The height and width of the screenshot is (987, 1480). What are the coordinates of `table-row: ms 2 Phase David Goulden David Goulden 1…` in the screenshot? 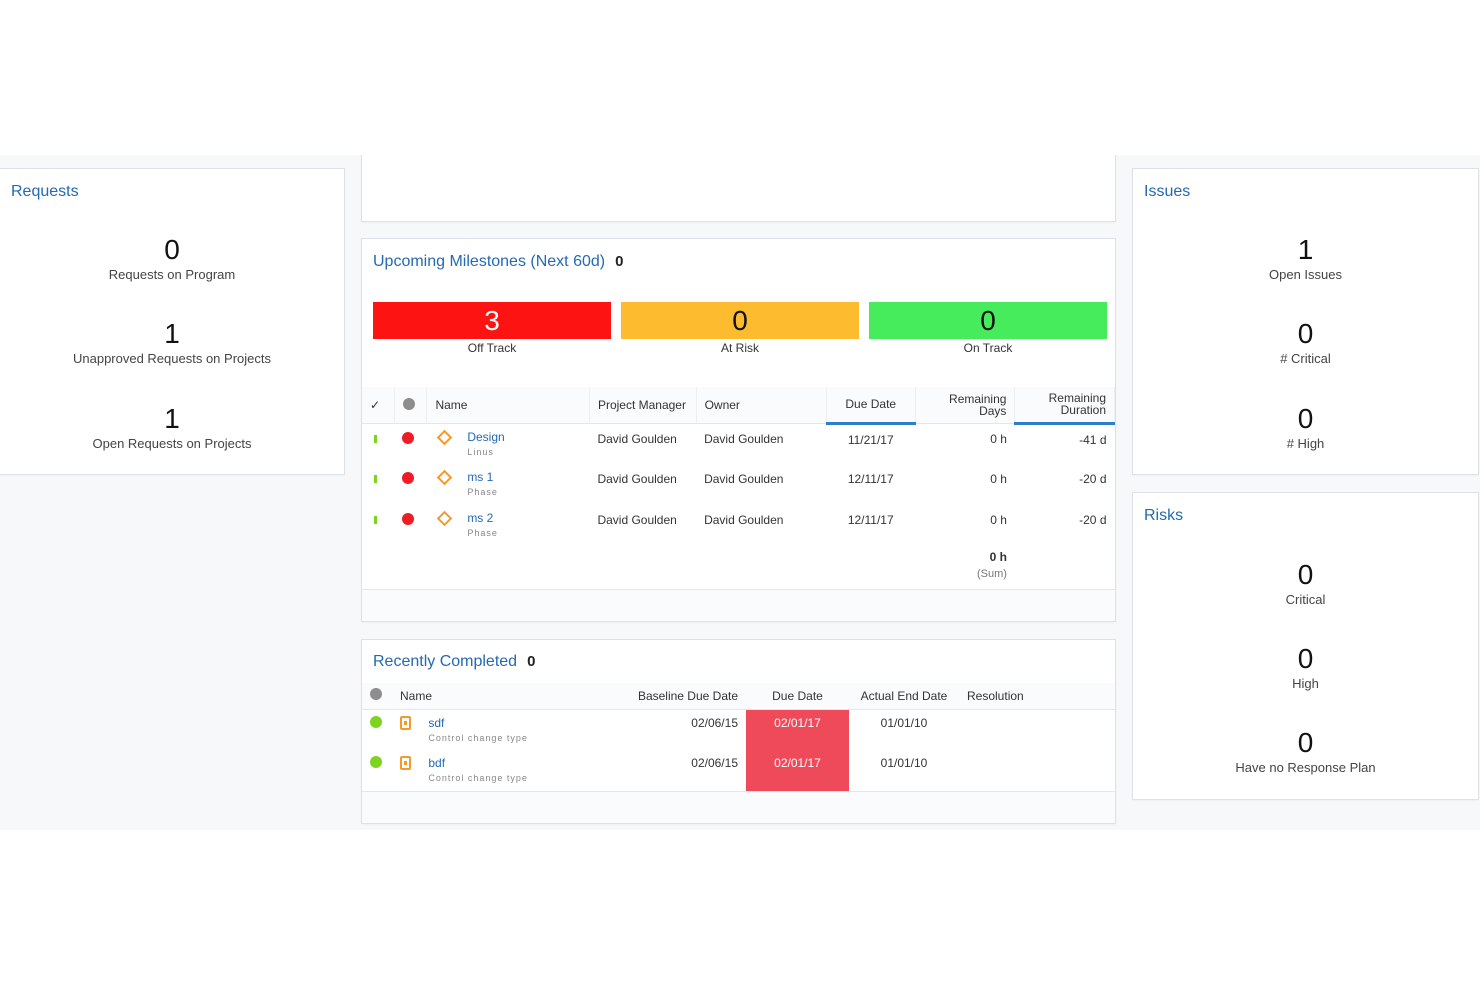 It's located at (738, 525).